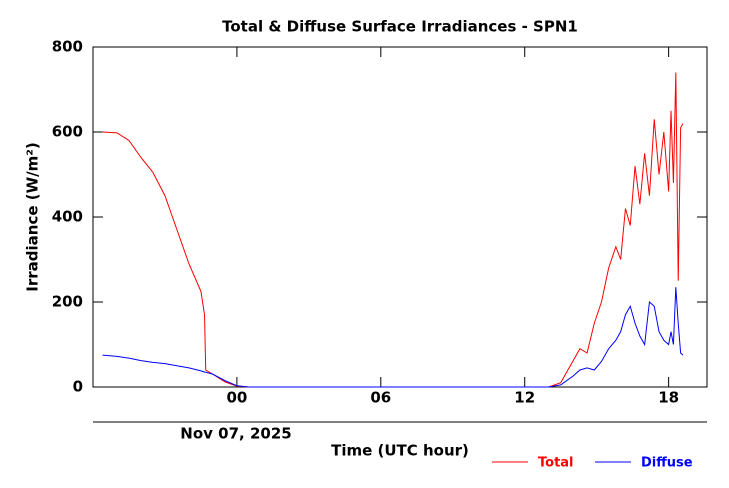  What do you see at coordinates (78, 387) in the screenshot?
I see `y-tick-label: 0` at bounding box center [78, 387].